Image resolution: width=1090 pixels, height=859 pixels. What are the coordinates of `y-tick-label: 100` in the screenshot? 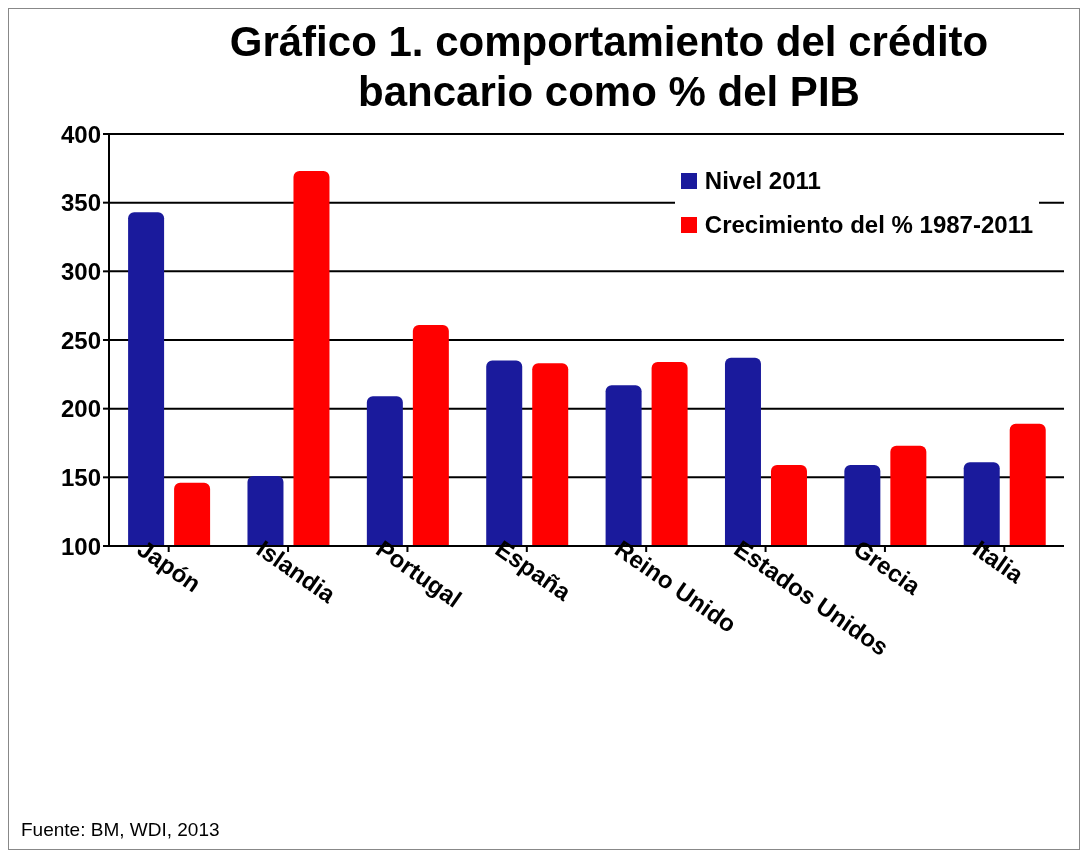 It's located at (80, 546).